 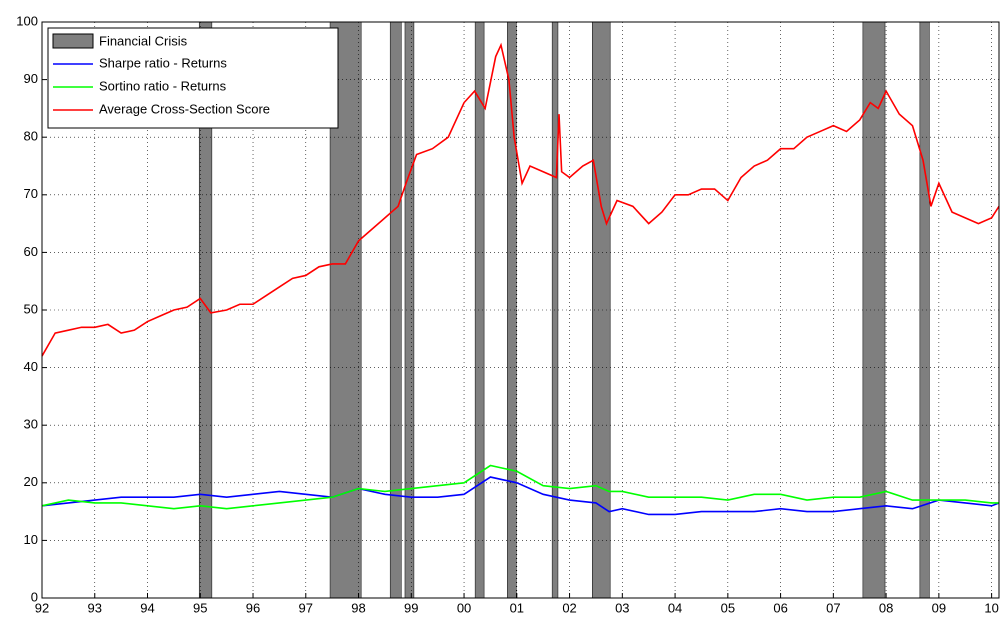 I want to click on y-tick-label: 0, so click(x=34, y=596).